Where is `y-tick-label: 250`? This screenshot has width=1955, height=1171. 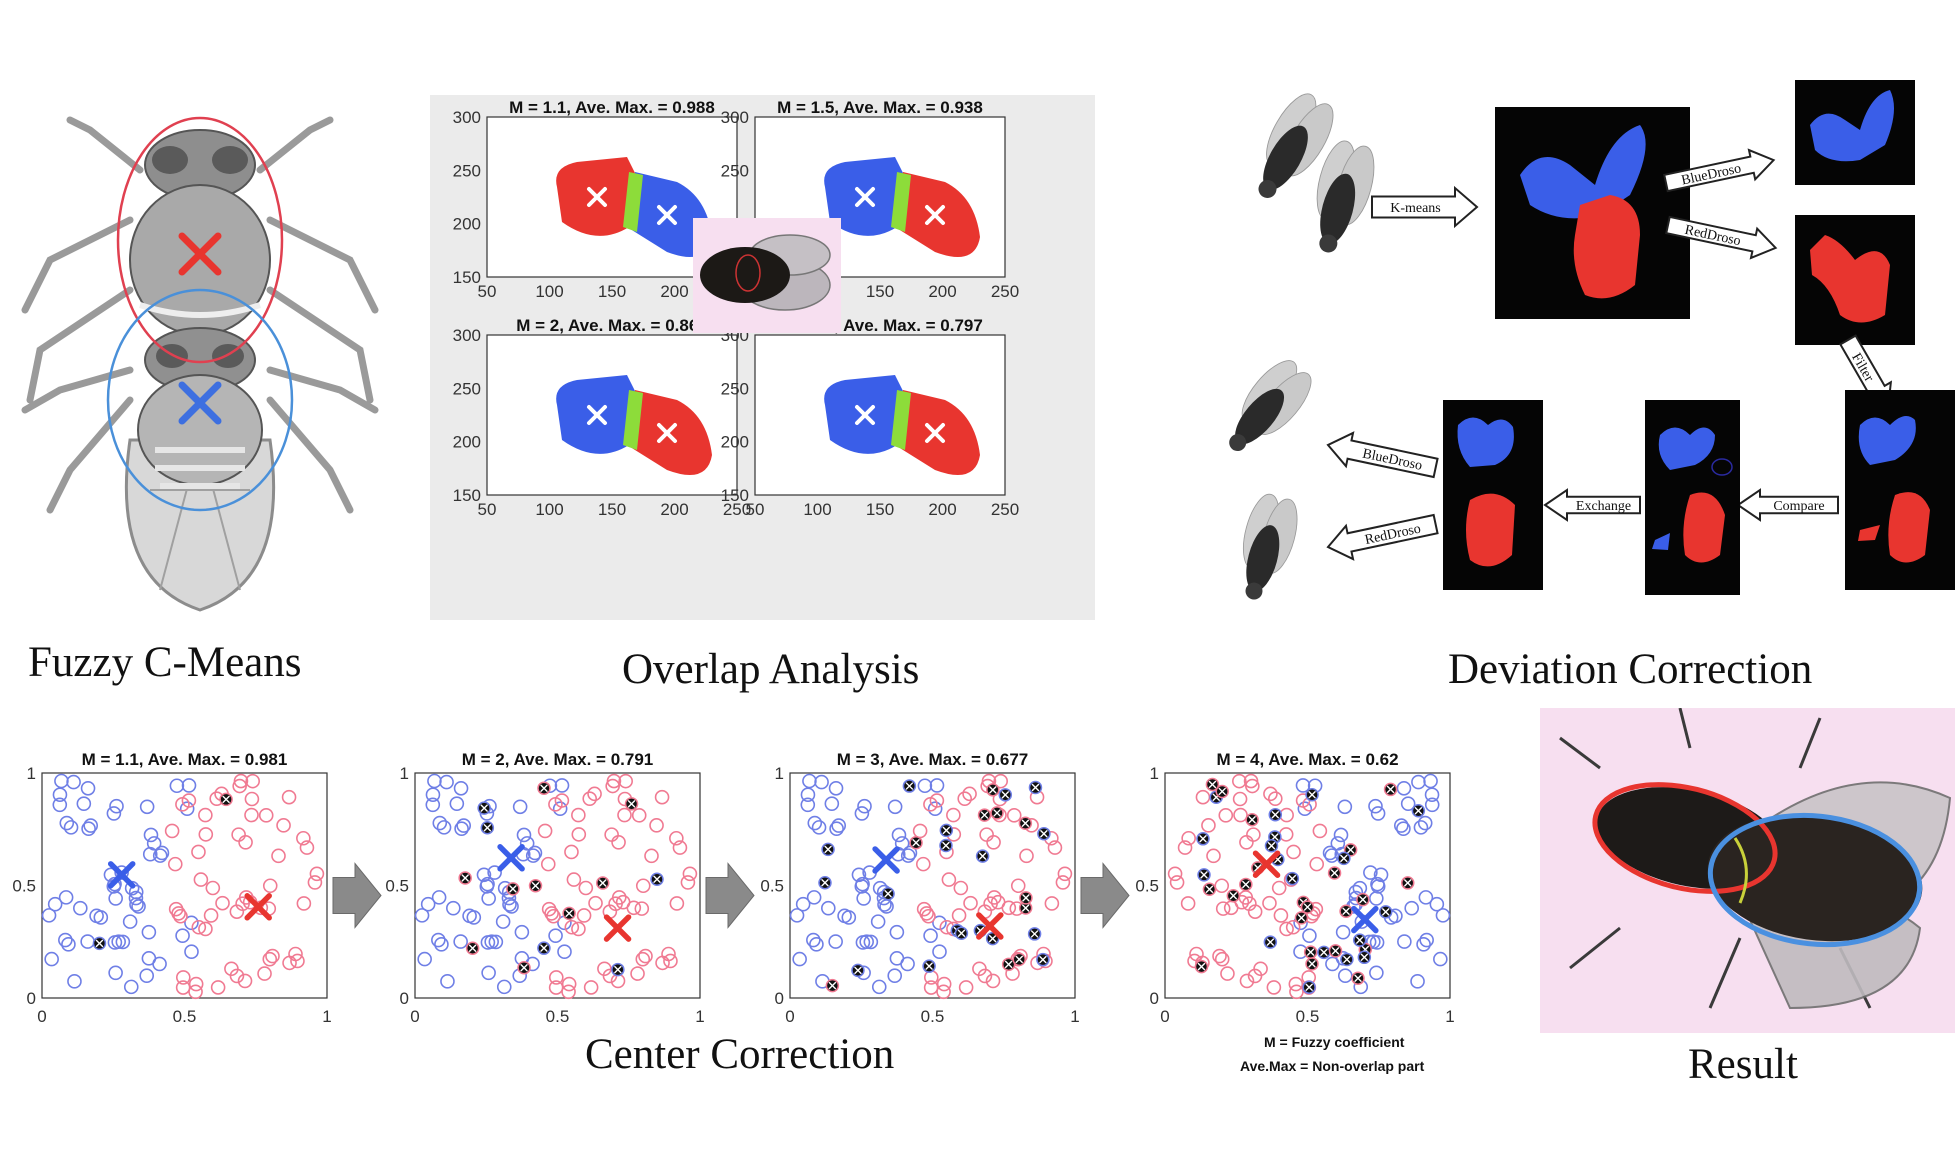 y-tick-label: 250 is located at coordinates (467, 170).